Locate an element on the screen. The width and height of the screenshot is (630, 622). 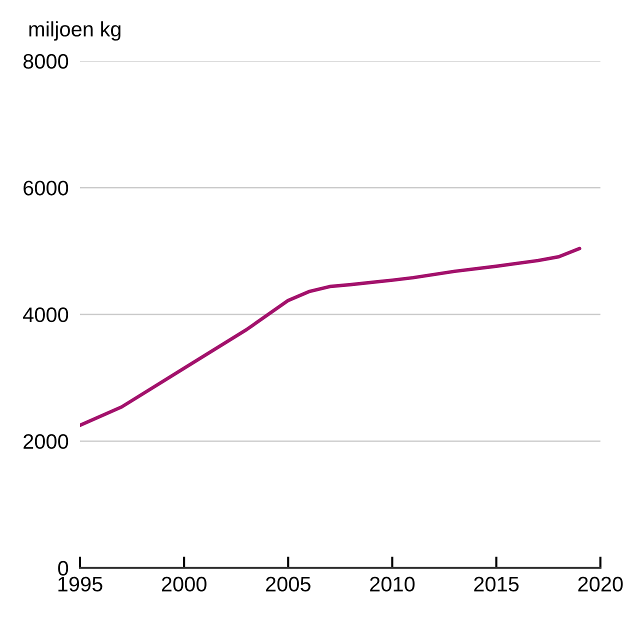
x-tick-label: 2015 is located at coordinates (496, 584).